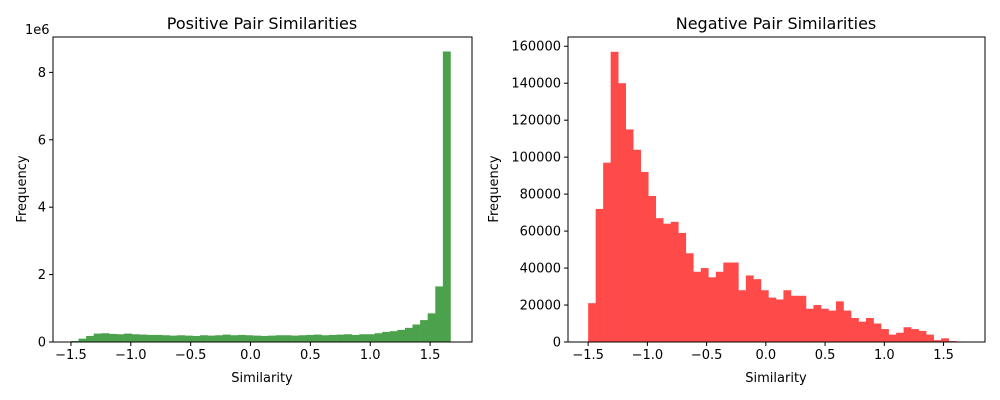 Image resolution: width=1000 pixels, height=400 pixels. Describe the element at coordinates (42, 208) in the screenshot. I see `y-tick-label: 4` at that location.